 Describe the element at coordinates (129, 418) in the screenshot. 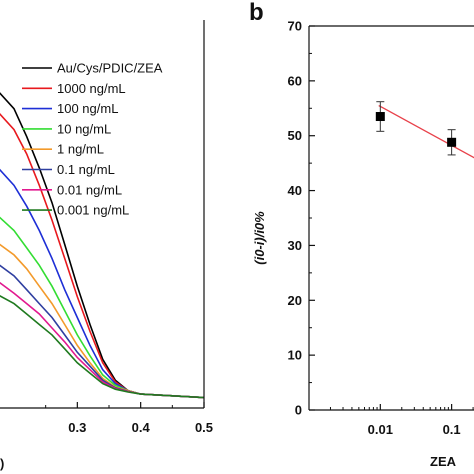

I see `panel-a-x-ticks: 0.3 0.4 0.5` at that location.